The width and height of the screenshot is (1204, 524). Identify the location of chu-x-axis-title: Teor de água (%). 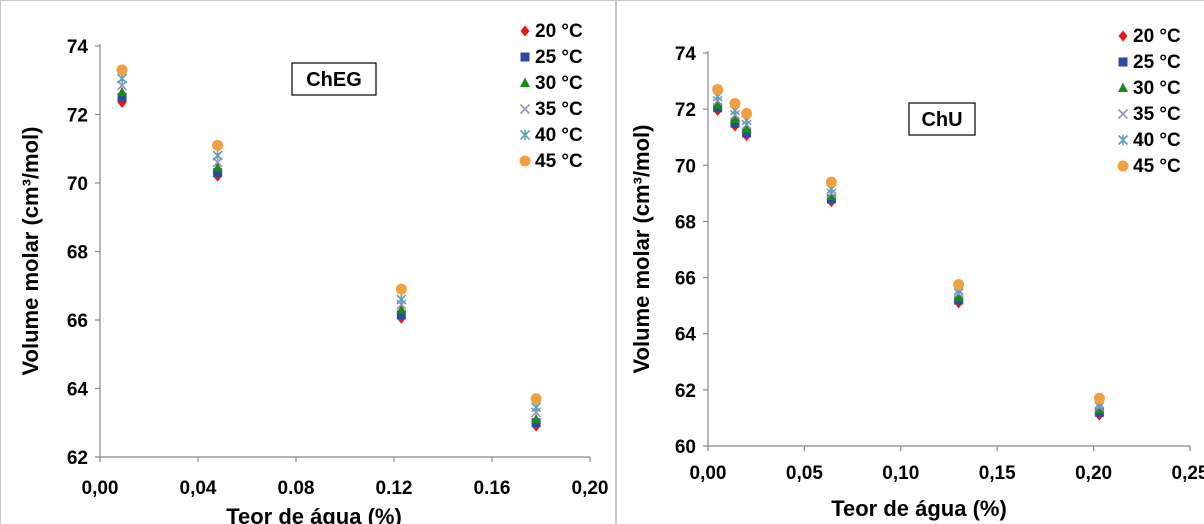
(919, 508).